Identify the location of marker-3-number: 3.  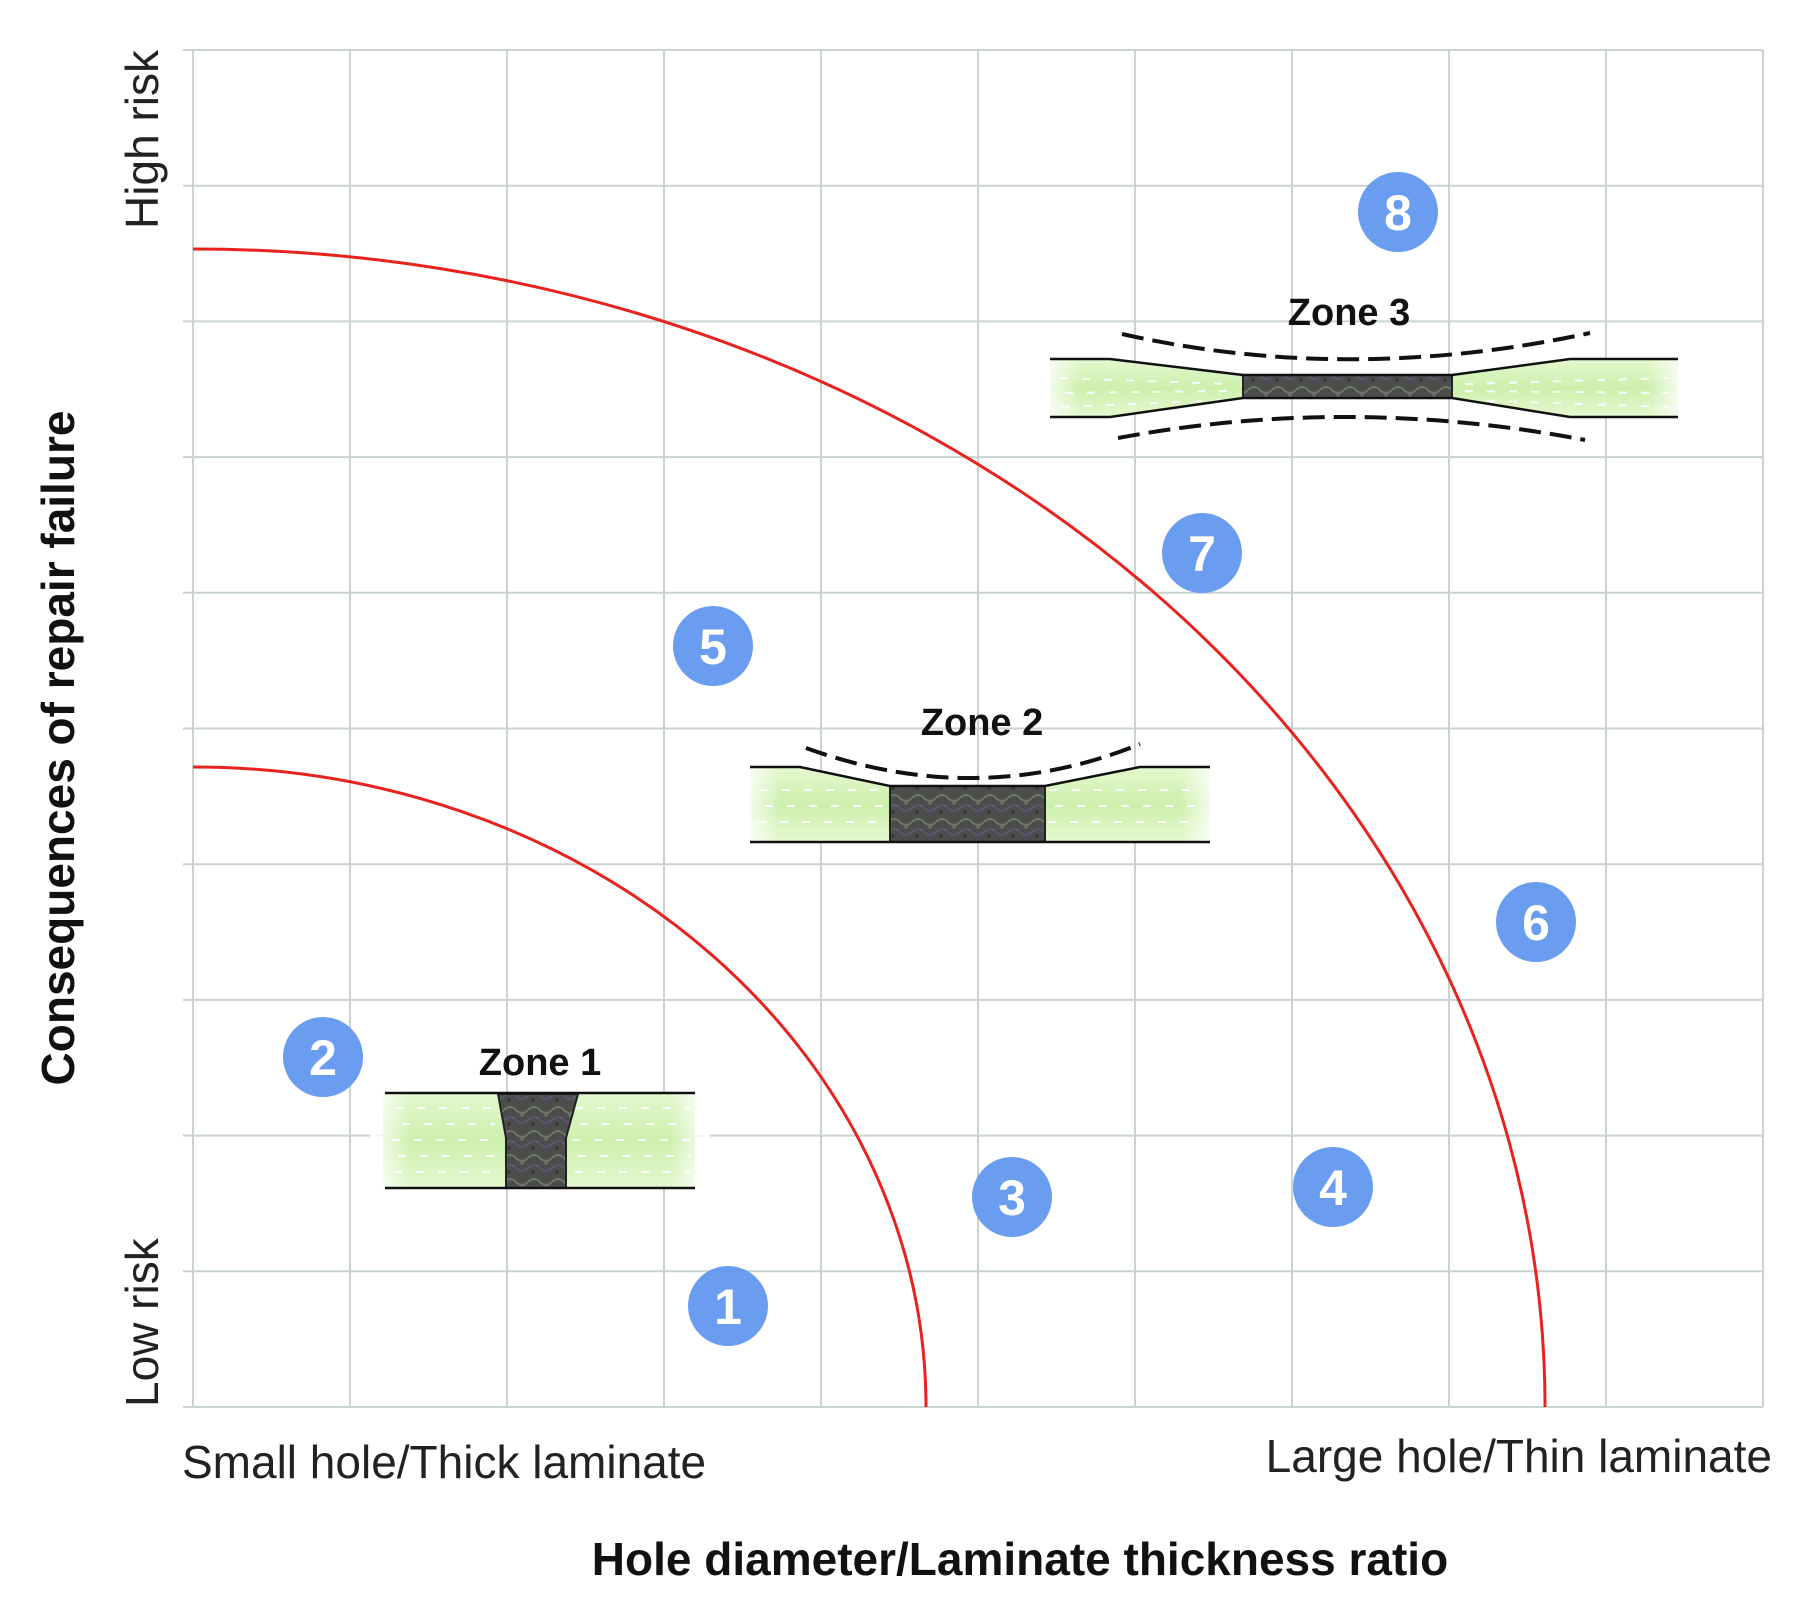
(1012, 1198).